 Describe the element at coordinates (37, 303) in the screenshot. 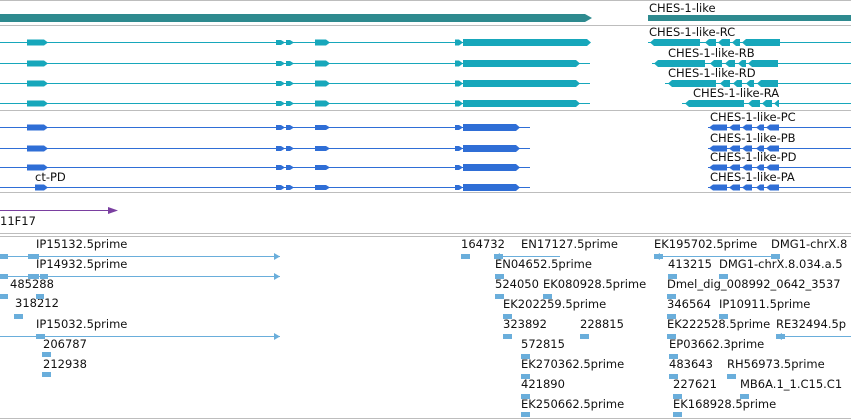

I see `est-label: 318212` at that location.